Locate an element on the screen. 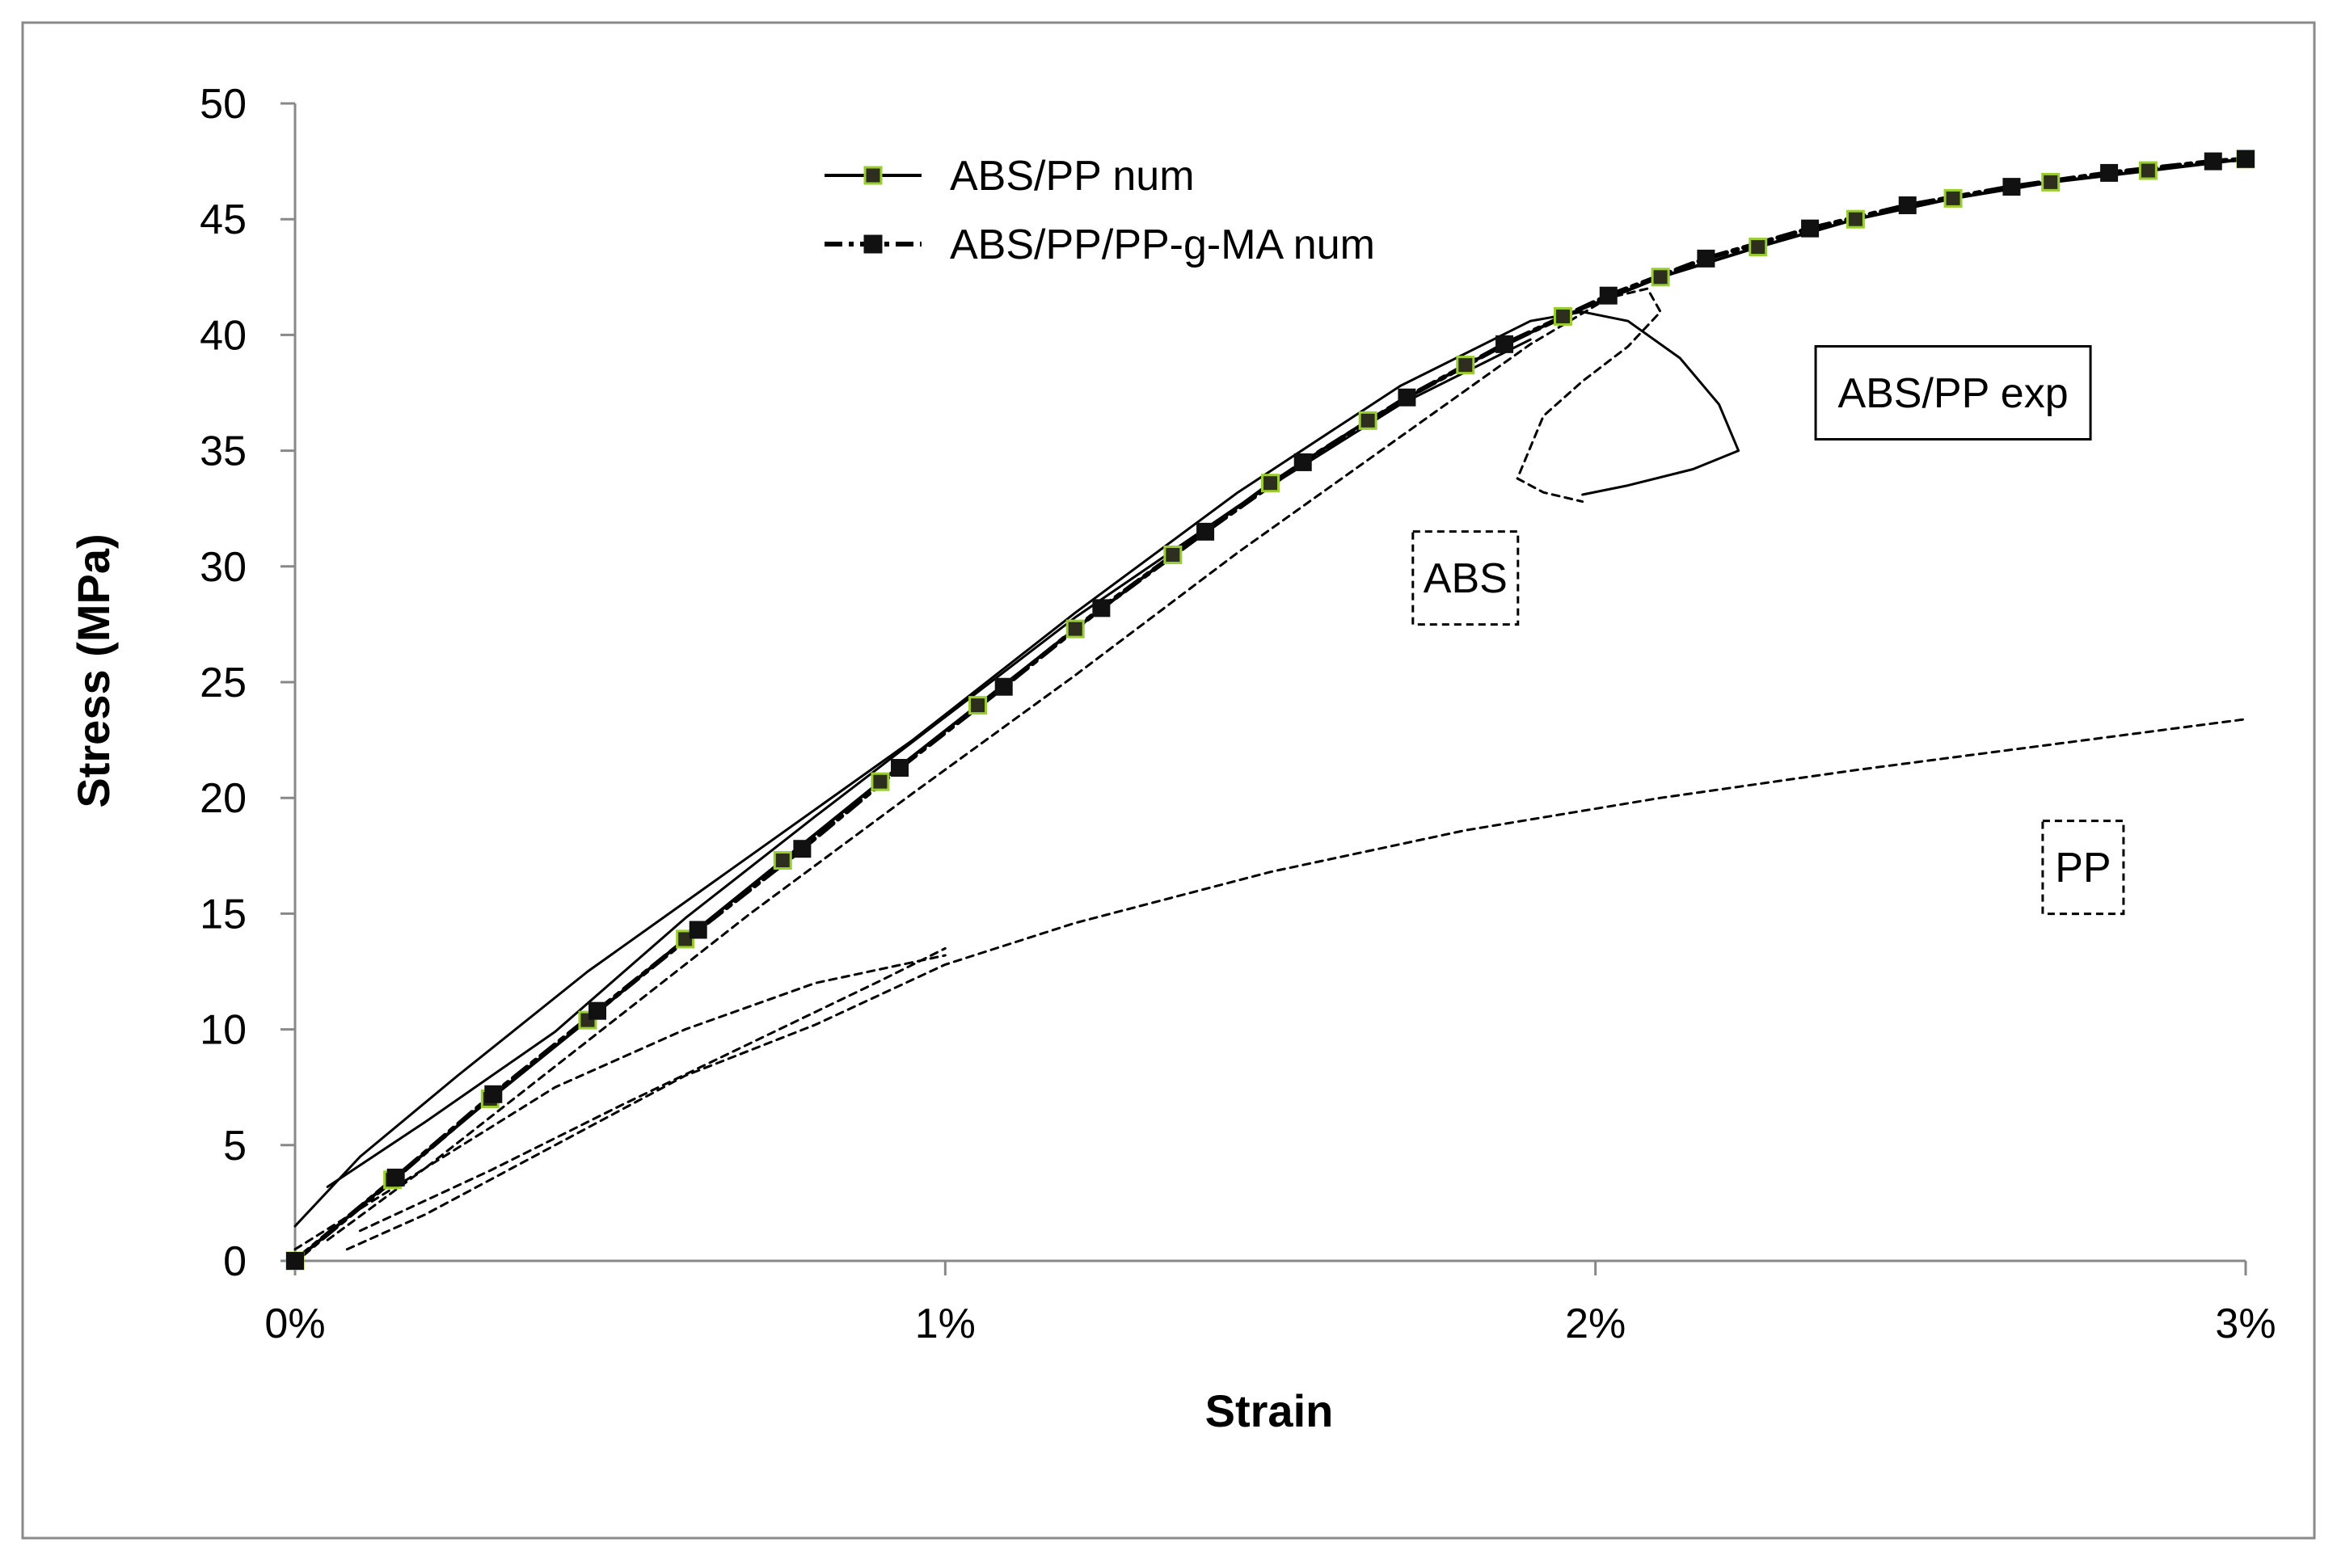  y-tick-label: 15 is located at coordinates (223, 914).